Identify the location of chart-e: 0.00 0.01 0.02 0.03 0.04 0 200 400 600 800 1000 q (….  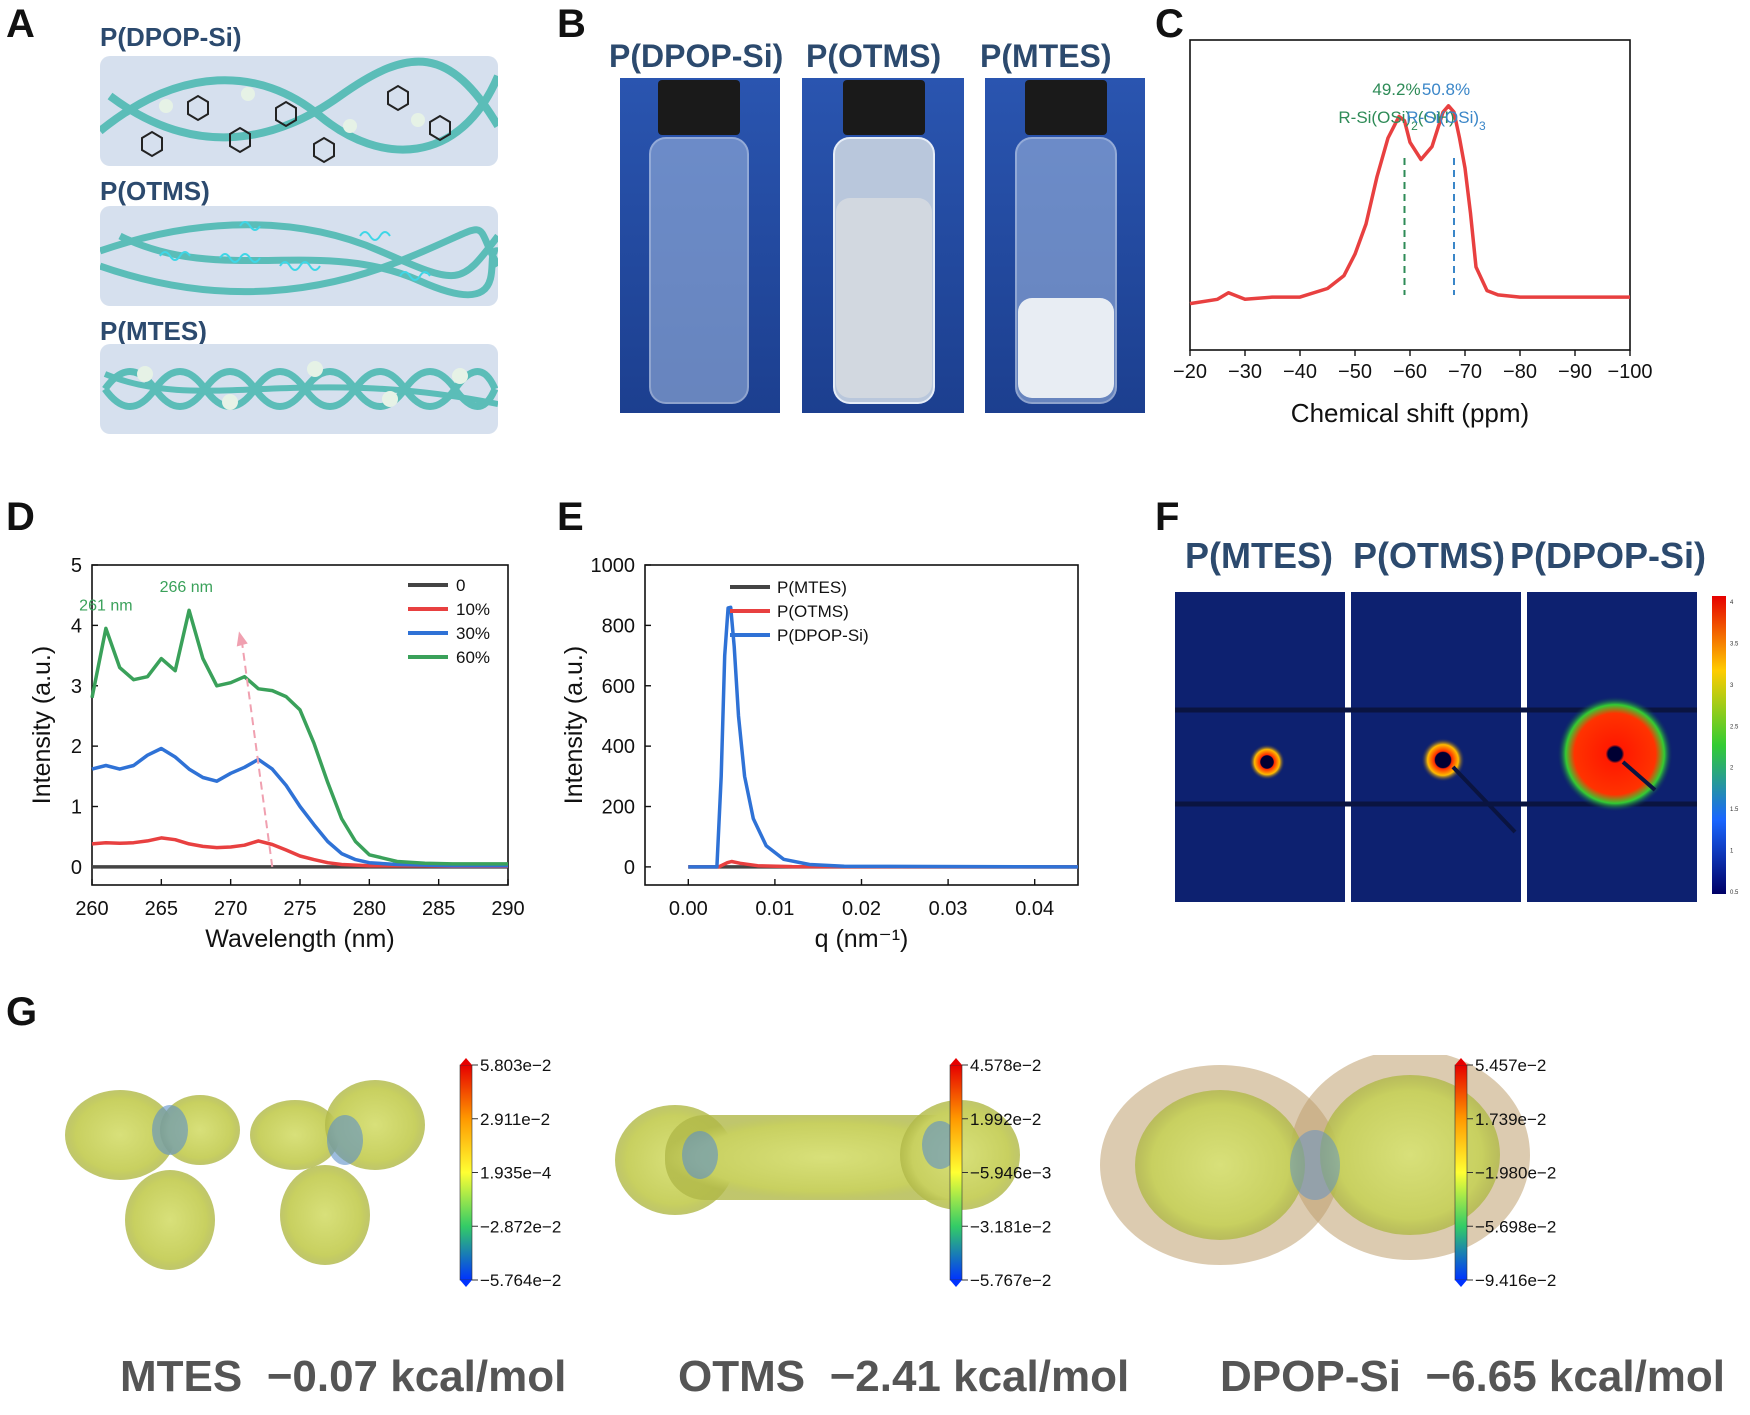
(819, 754).